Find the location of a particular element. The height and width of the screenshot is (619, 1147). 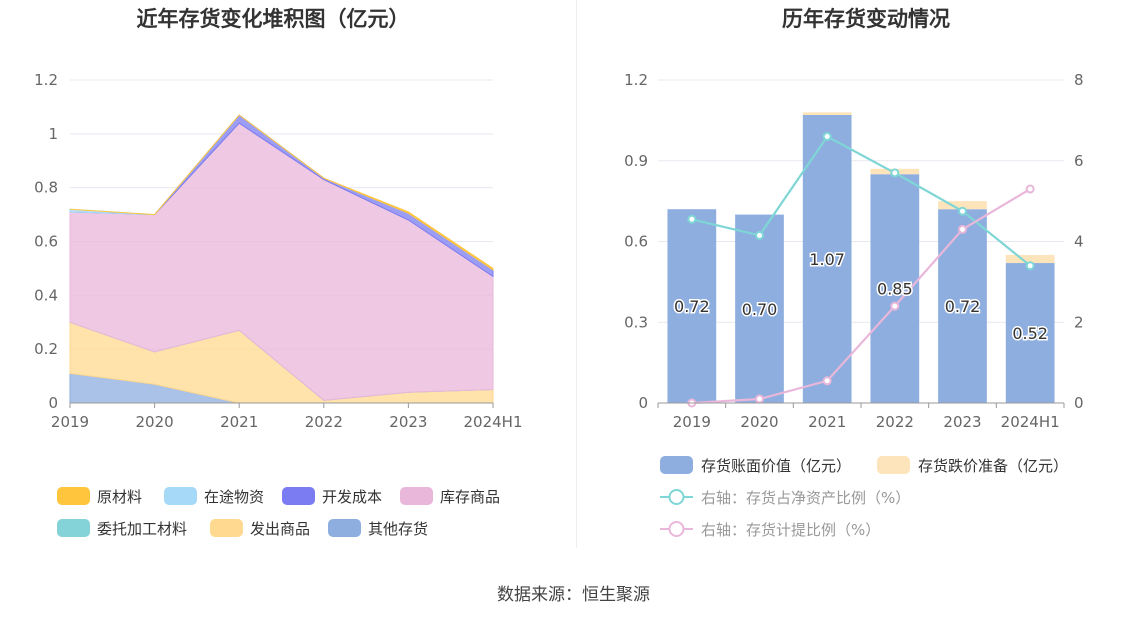

right-x-tick-label: 2023 is located at coordinates (962, 422).